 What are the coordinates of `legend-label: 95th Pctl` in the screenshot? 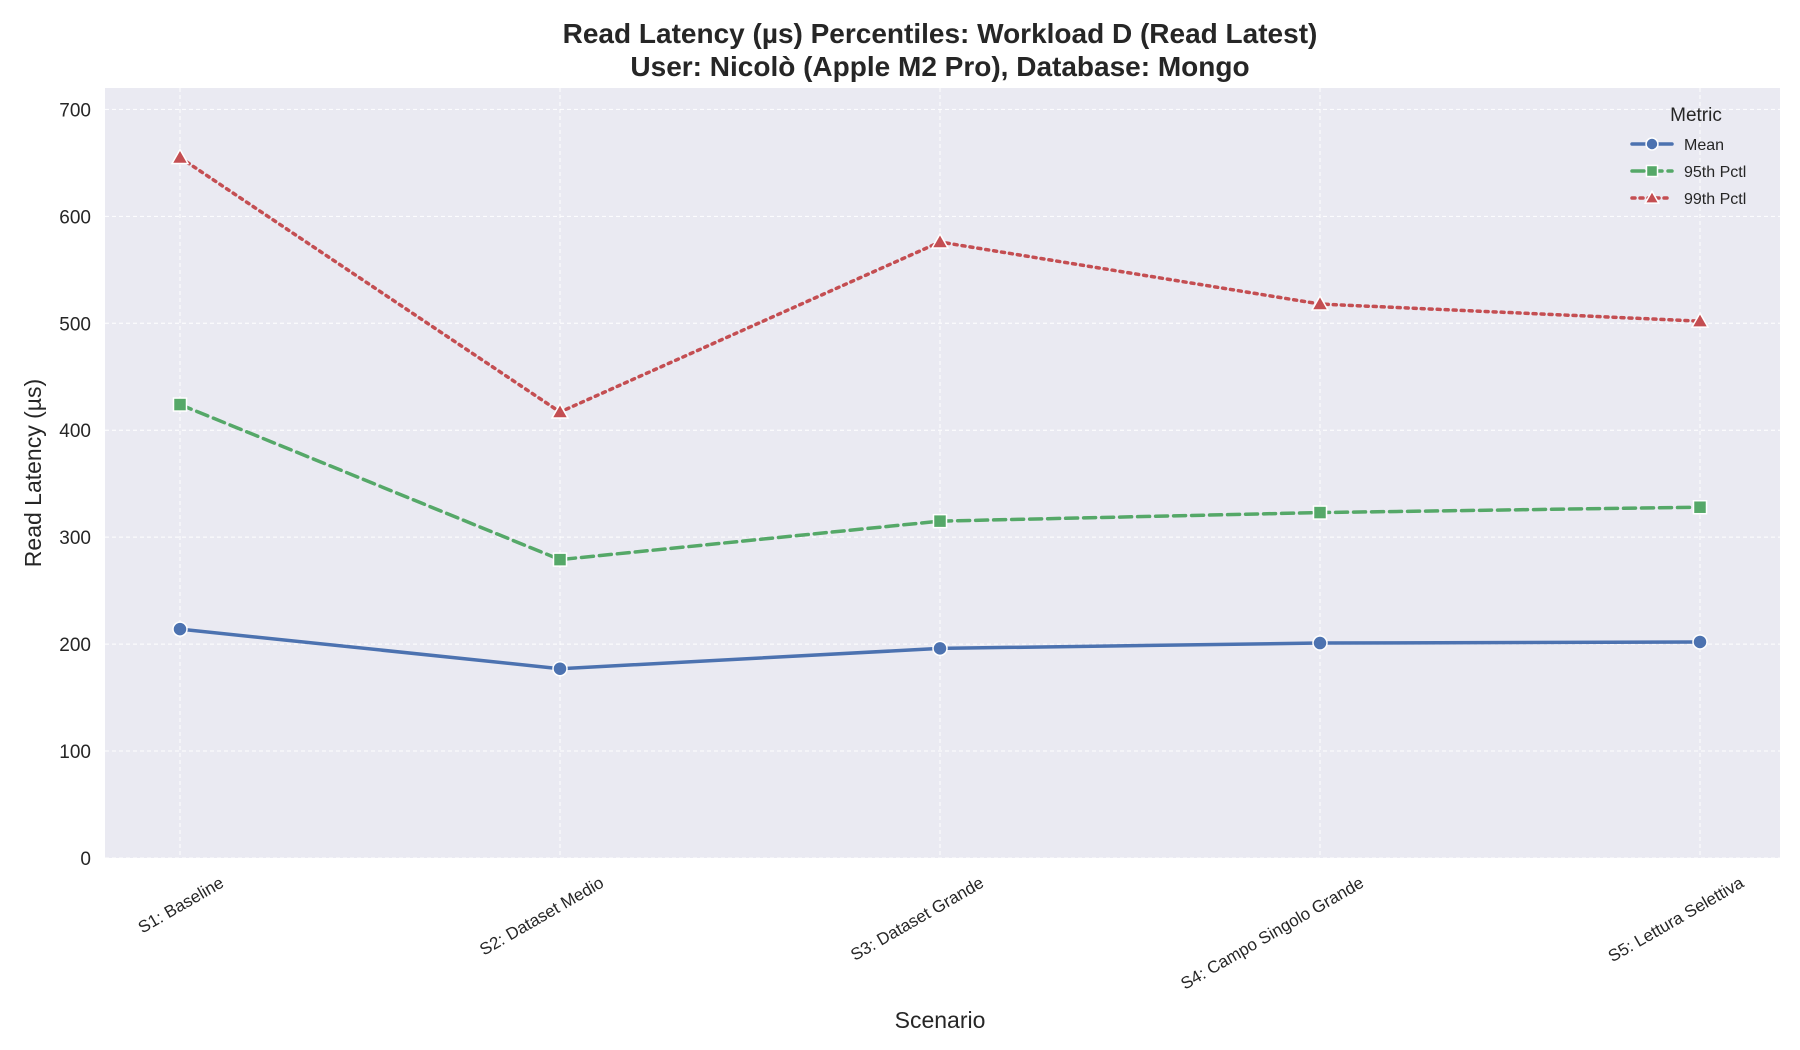 It's located at (1715, 172).